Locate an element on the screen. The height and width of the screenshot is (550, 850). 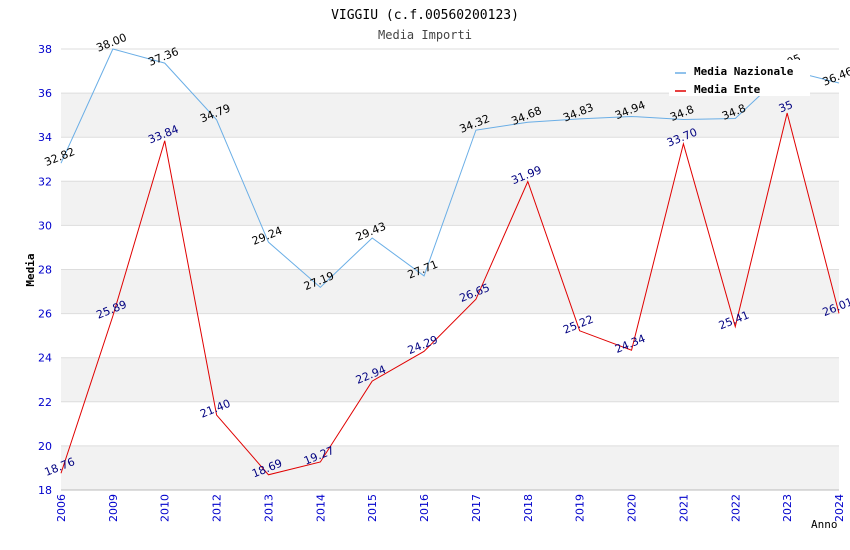
x-tick-label: 2006 is located at coordinates (61, 508).